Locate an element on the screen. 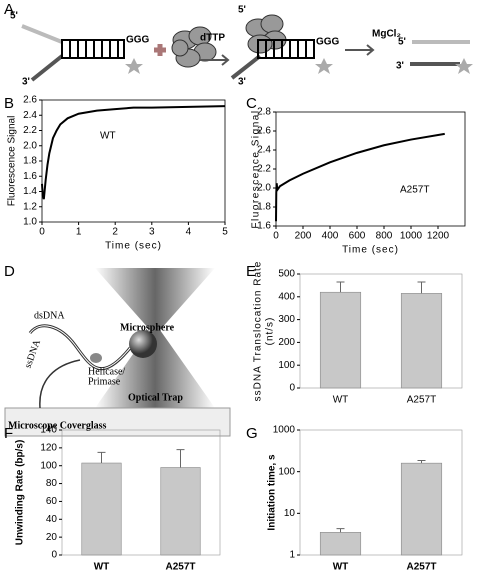 The height and width of the screenshot is (588, 477). panel-label: F is located at coordinates (8, 433).